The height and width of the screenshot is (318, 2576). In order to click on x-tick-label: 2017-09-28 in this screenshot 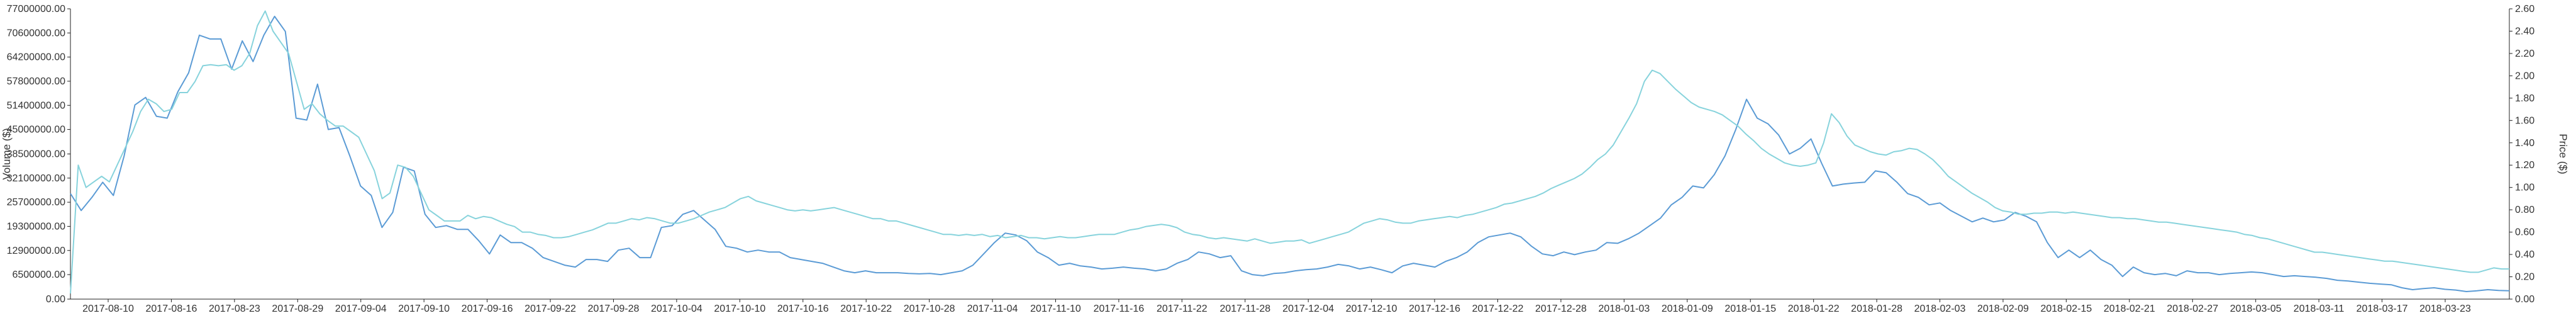, I will do `click(614, 309)`.